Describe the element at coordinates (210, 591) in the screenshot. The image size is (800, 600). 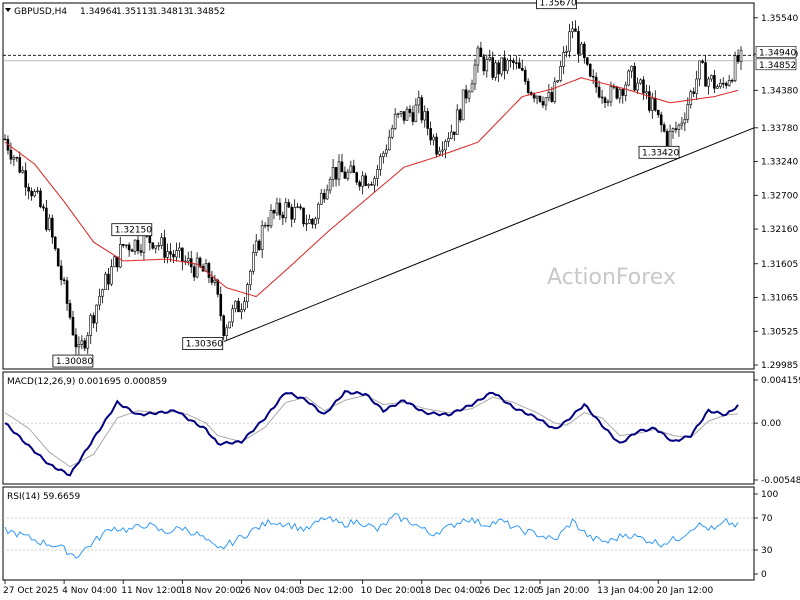
I see `x-tick-label: 18 Nov 20:00` at that location.